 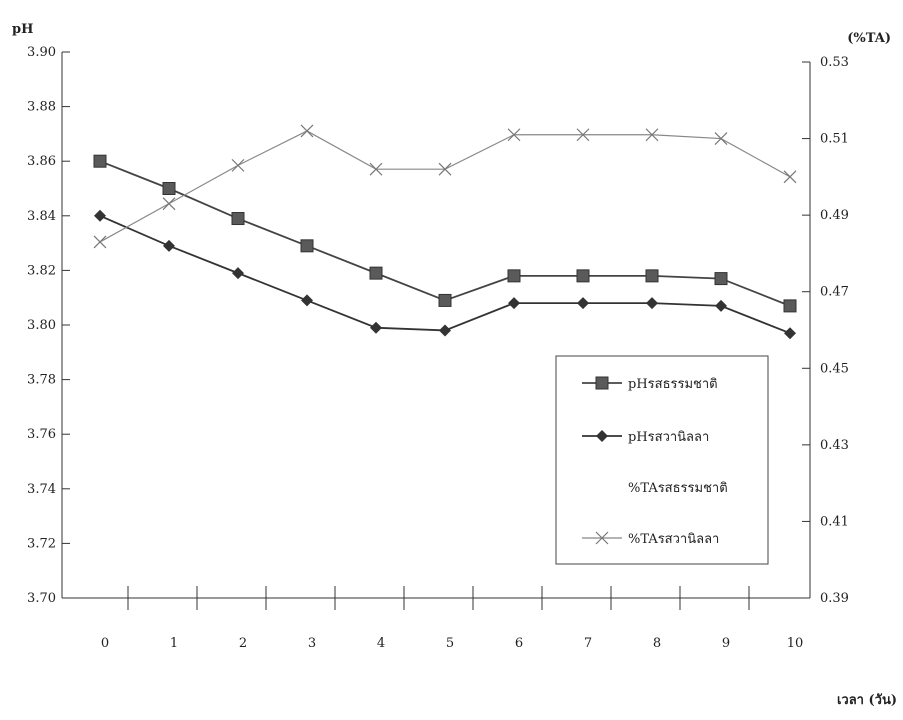 I want to click on y-left-tick-label: 3.78, so click(x=41, y=380).